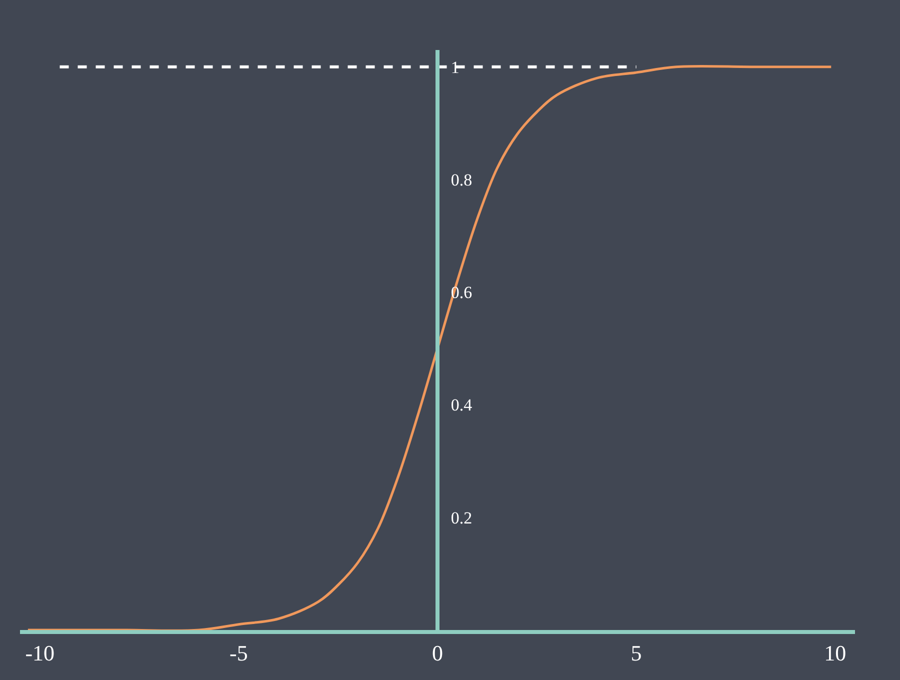  Describe the element at coordinates (455, 67) in the screenshot. I see `y-tick-label: 1` at that location.